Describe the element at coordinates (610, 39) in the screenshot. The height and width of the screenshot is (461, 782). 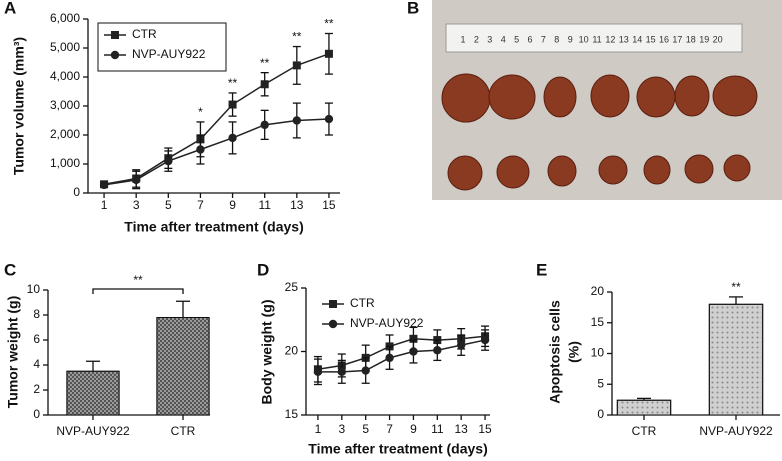
I see `ruler-label: 12` at that location.